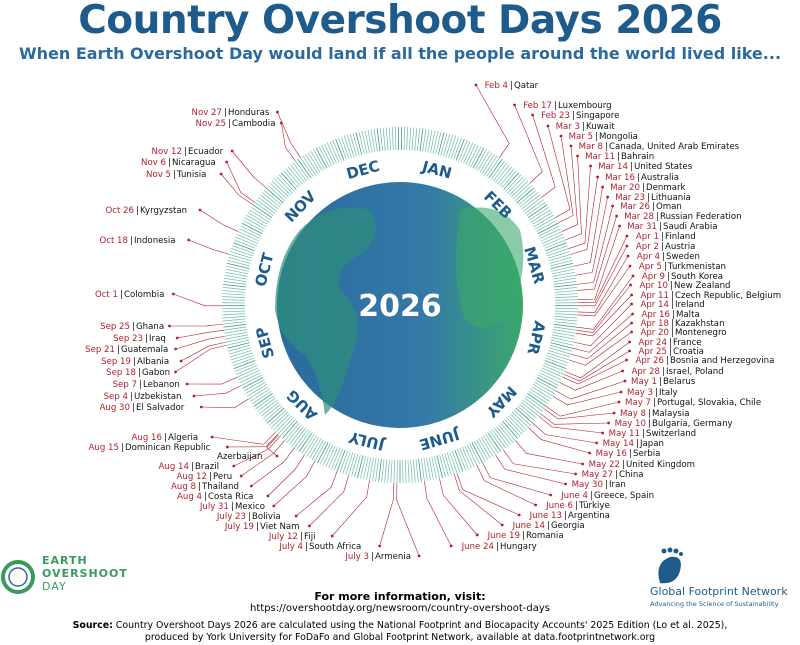 This screenshot has height=645, width=800. What do you see at coordinates (590, 147) in the screenshot?
I see `overshoot-date: Mar 8` at bounding box center [590, 147].